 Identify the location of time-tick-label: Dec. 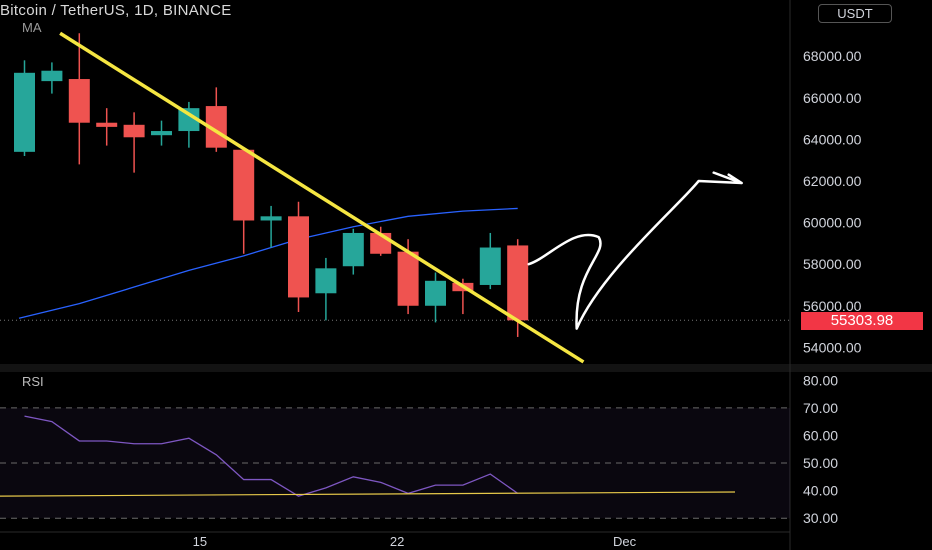
(625, 541).